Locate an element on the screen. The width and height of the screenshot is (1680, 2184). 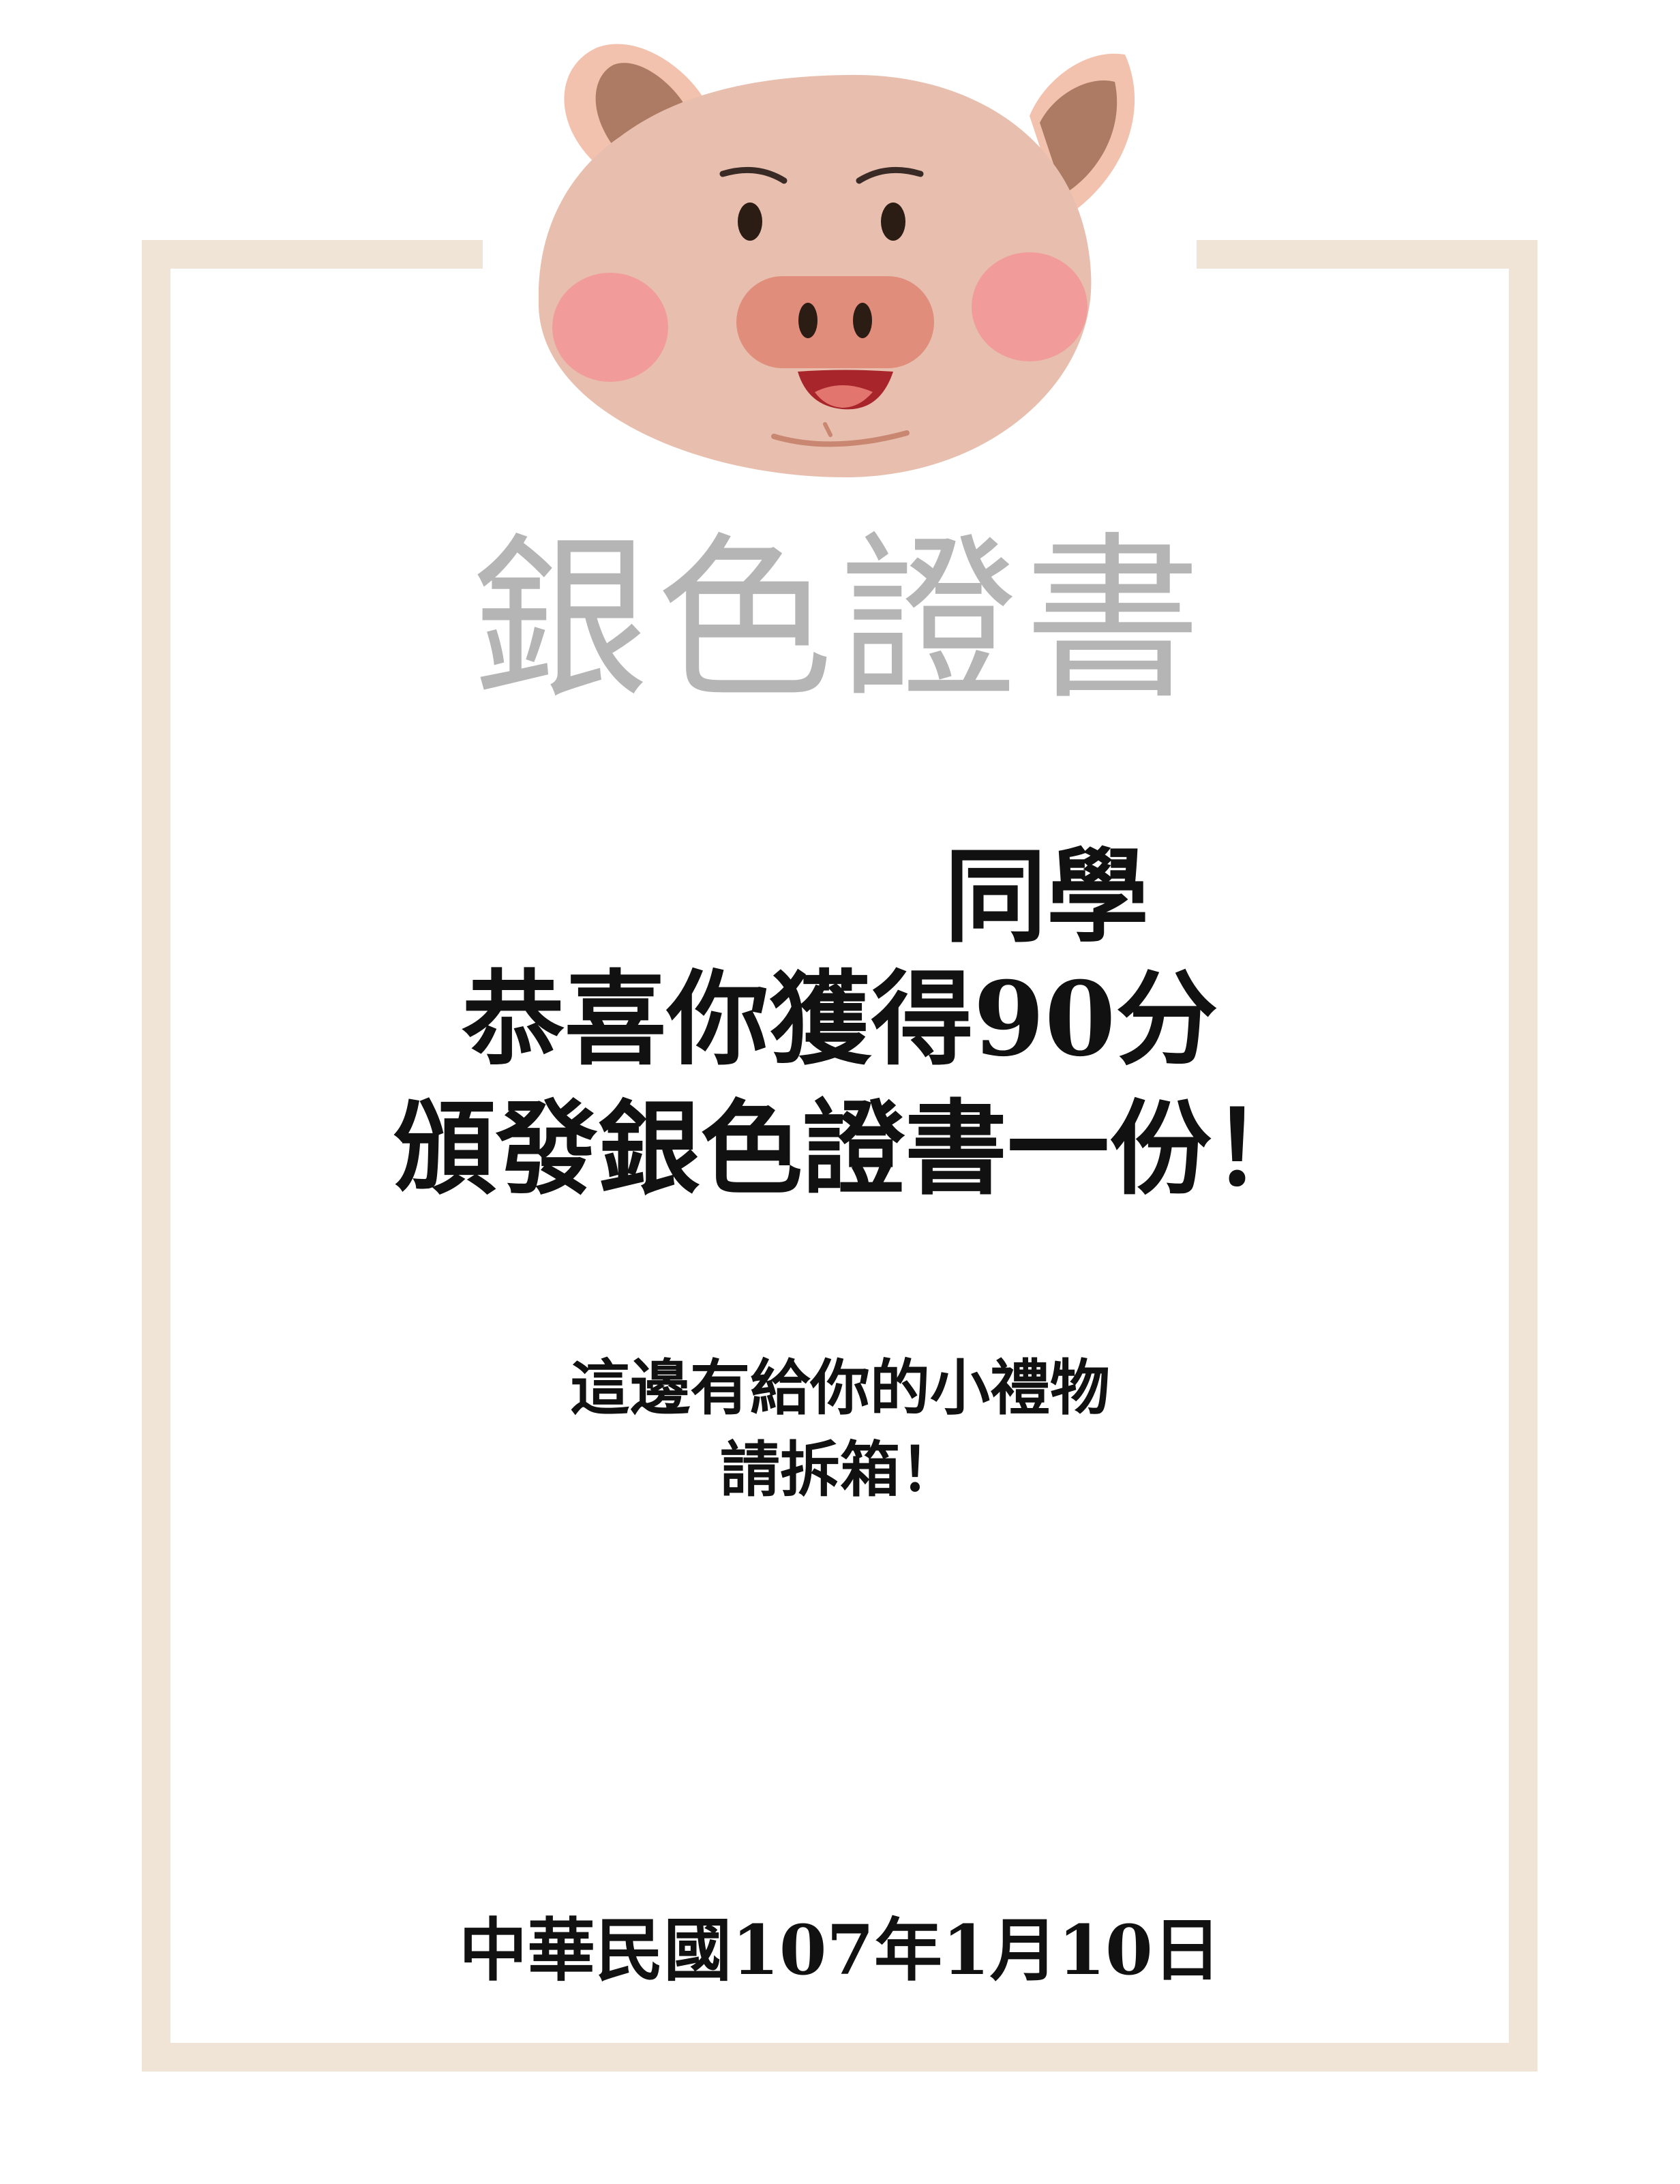
pig-left-cheek is located at coordinates (610, 327).